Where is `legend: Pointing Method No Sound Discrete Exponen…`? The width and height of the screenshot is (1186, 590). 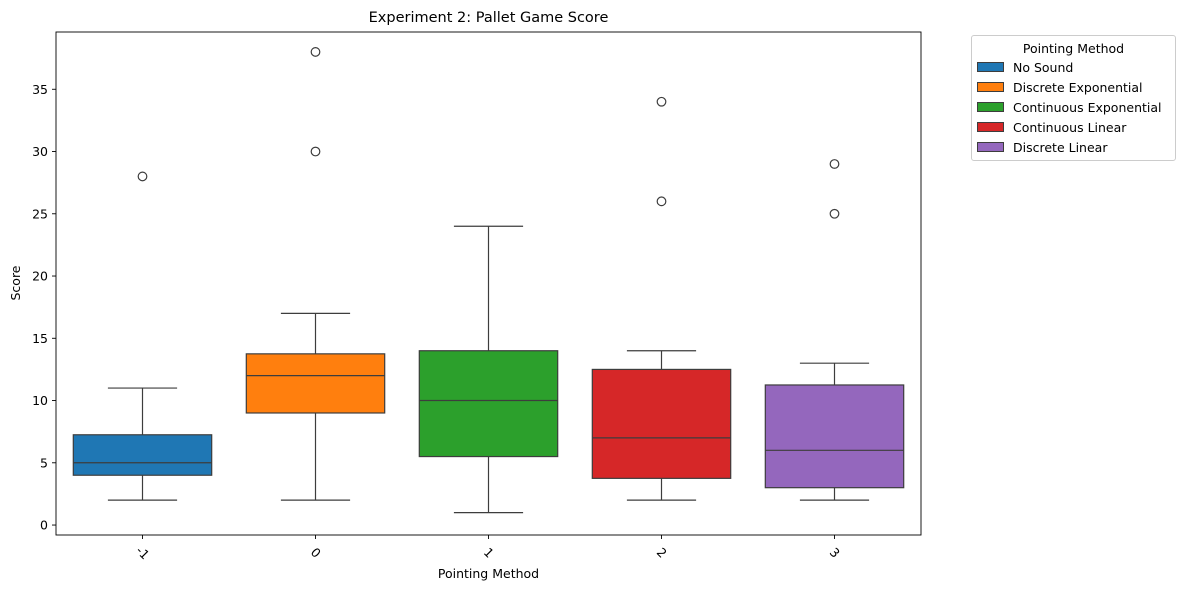
legend: Pointing Method No Sound Discrete Exponen… is located at coordinates (1073, 98).